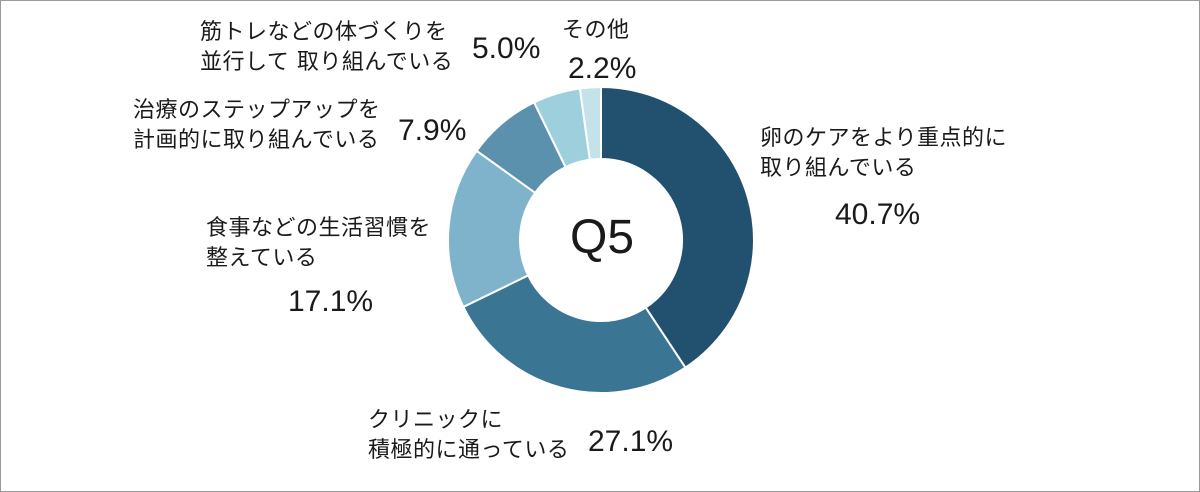 This screenshot has width=1200, height=492. Describe the element at coordinates (506, 48) in the screenshot. I see `value-training: 5.0%` at that location.